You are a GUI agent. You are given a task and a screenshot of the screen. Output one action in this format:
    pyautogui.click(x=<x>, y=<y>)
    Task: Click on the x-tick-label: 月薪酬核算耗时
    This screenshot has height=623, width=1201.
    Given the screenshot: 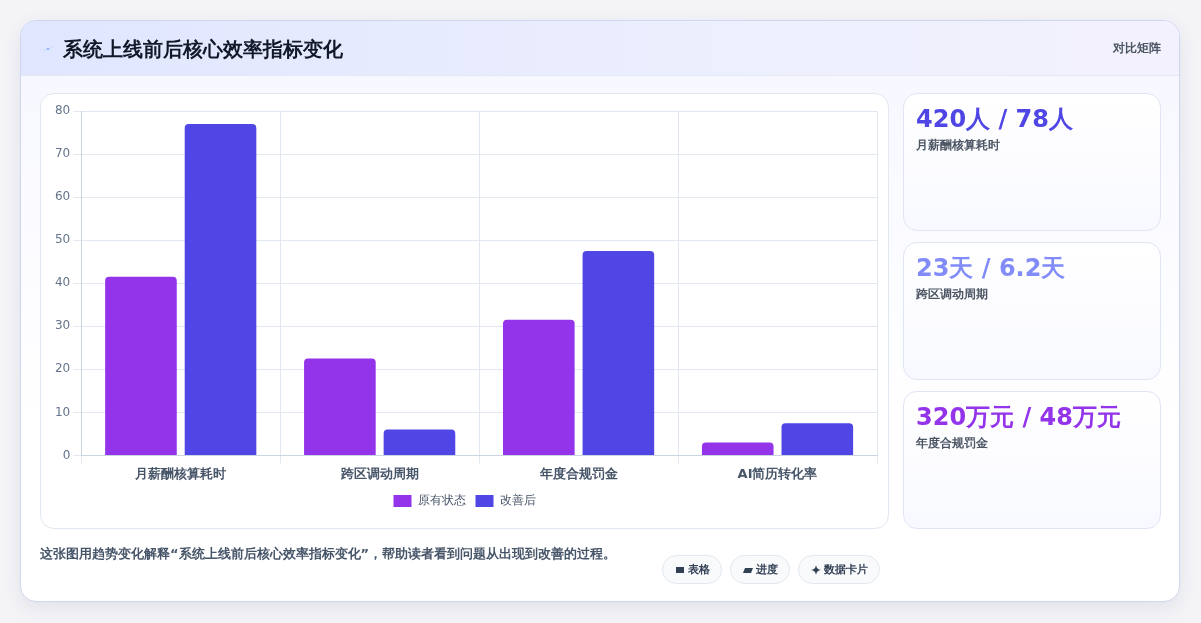 What is the action you would take?
    pyautogui.click(x=180, y=473)
    